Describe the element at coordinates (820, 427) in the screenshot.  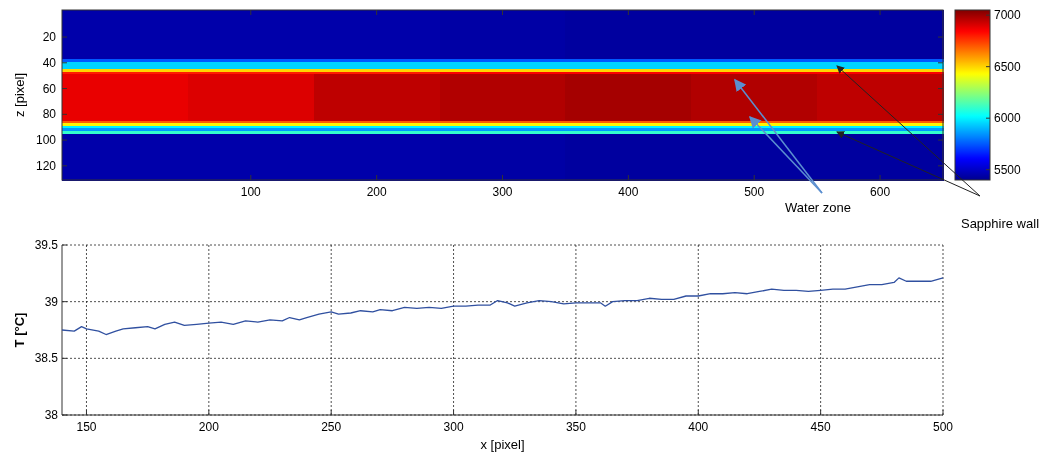
I see `x-tick-label: 450` at that location.